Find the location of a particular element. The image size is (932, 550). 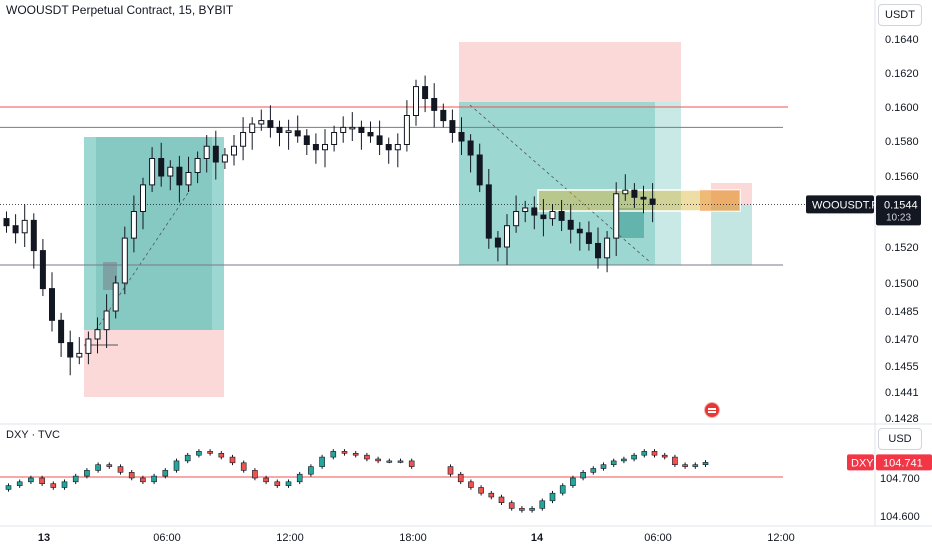

chart-title: WOOUSDT Perpetual Contract, 15, BYBIT is located at coordinates (120, 10).